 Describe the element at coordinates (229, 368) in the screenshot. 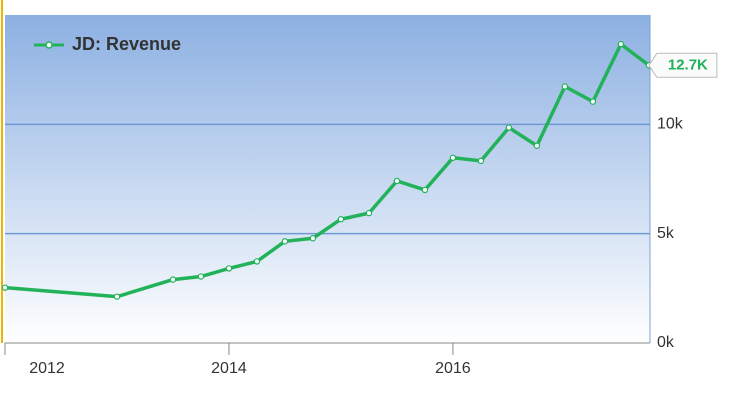

I see `x-tick-label: 2014` at that location.